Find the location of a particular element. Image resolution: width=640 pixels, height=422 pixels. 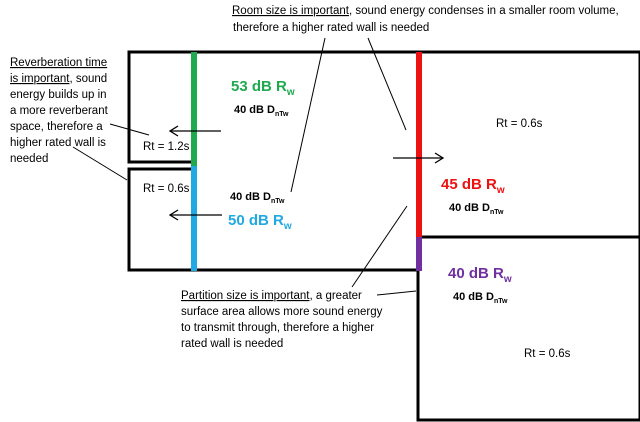

purple-wall-rating: 40 dB Rw is located at coordinates (480, 275).